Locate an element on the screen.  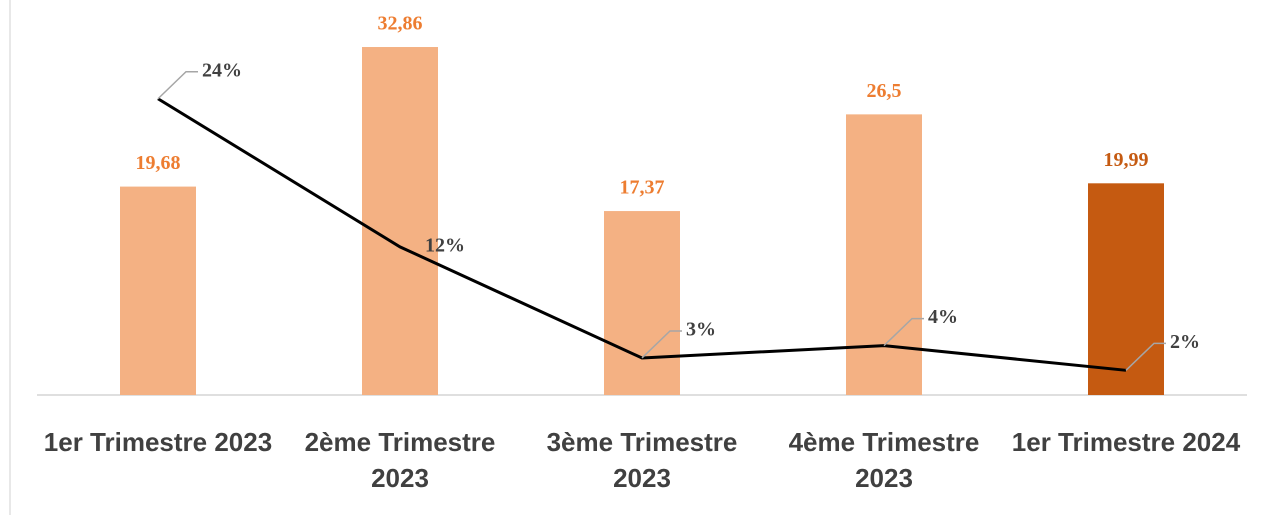
bar-value-label: 26,5 is located at coordinates (884, 91).